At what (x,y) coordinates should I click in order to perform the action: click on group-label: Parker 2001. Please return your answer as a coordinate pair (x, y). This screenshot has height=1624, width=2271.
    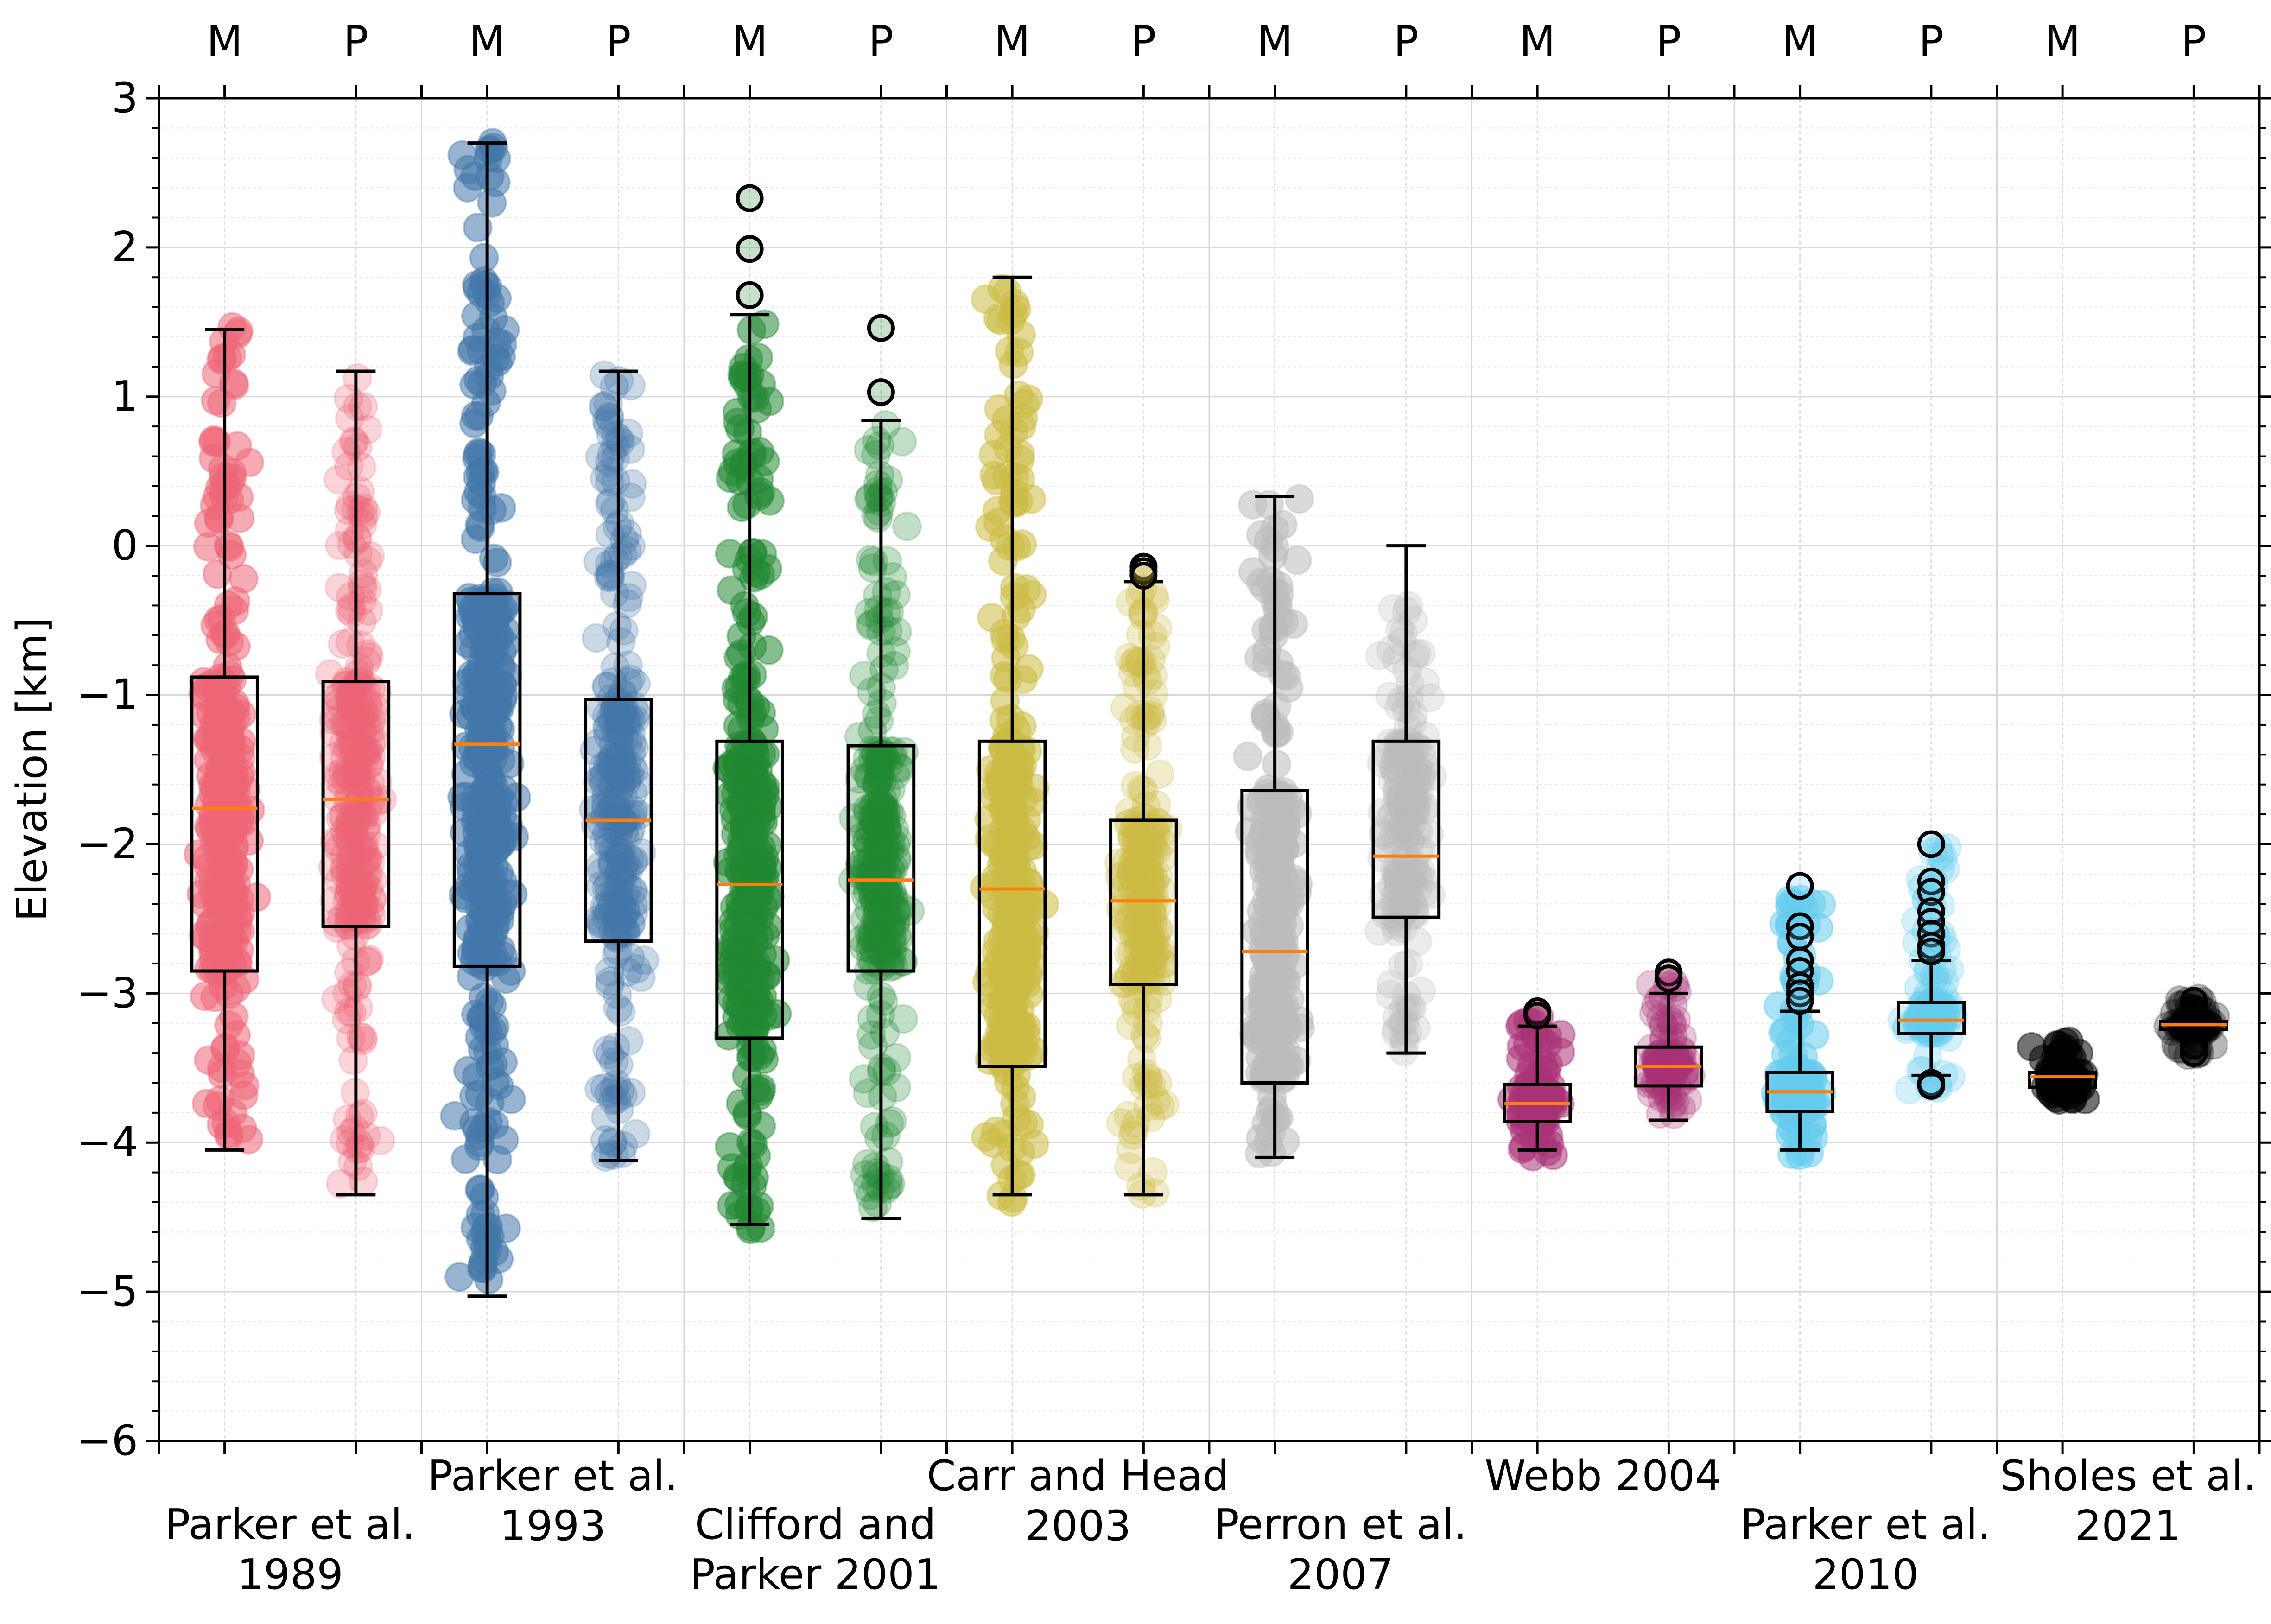
    Looking at the image, I should click on (816, 1574).